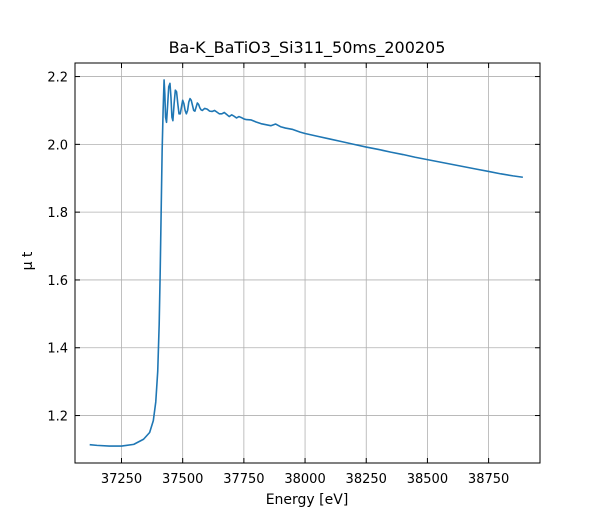 This screenshot has width=600, height=520. I want to click on x-axis-label: Energy [eV], so click(307, 500).